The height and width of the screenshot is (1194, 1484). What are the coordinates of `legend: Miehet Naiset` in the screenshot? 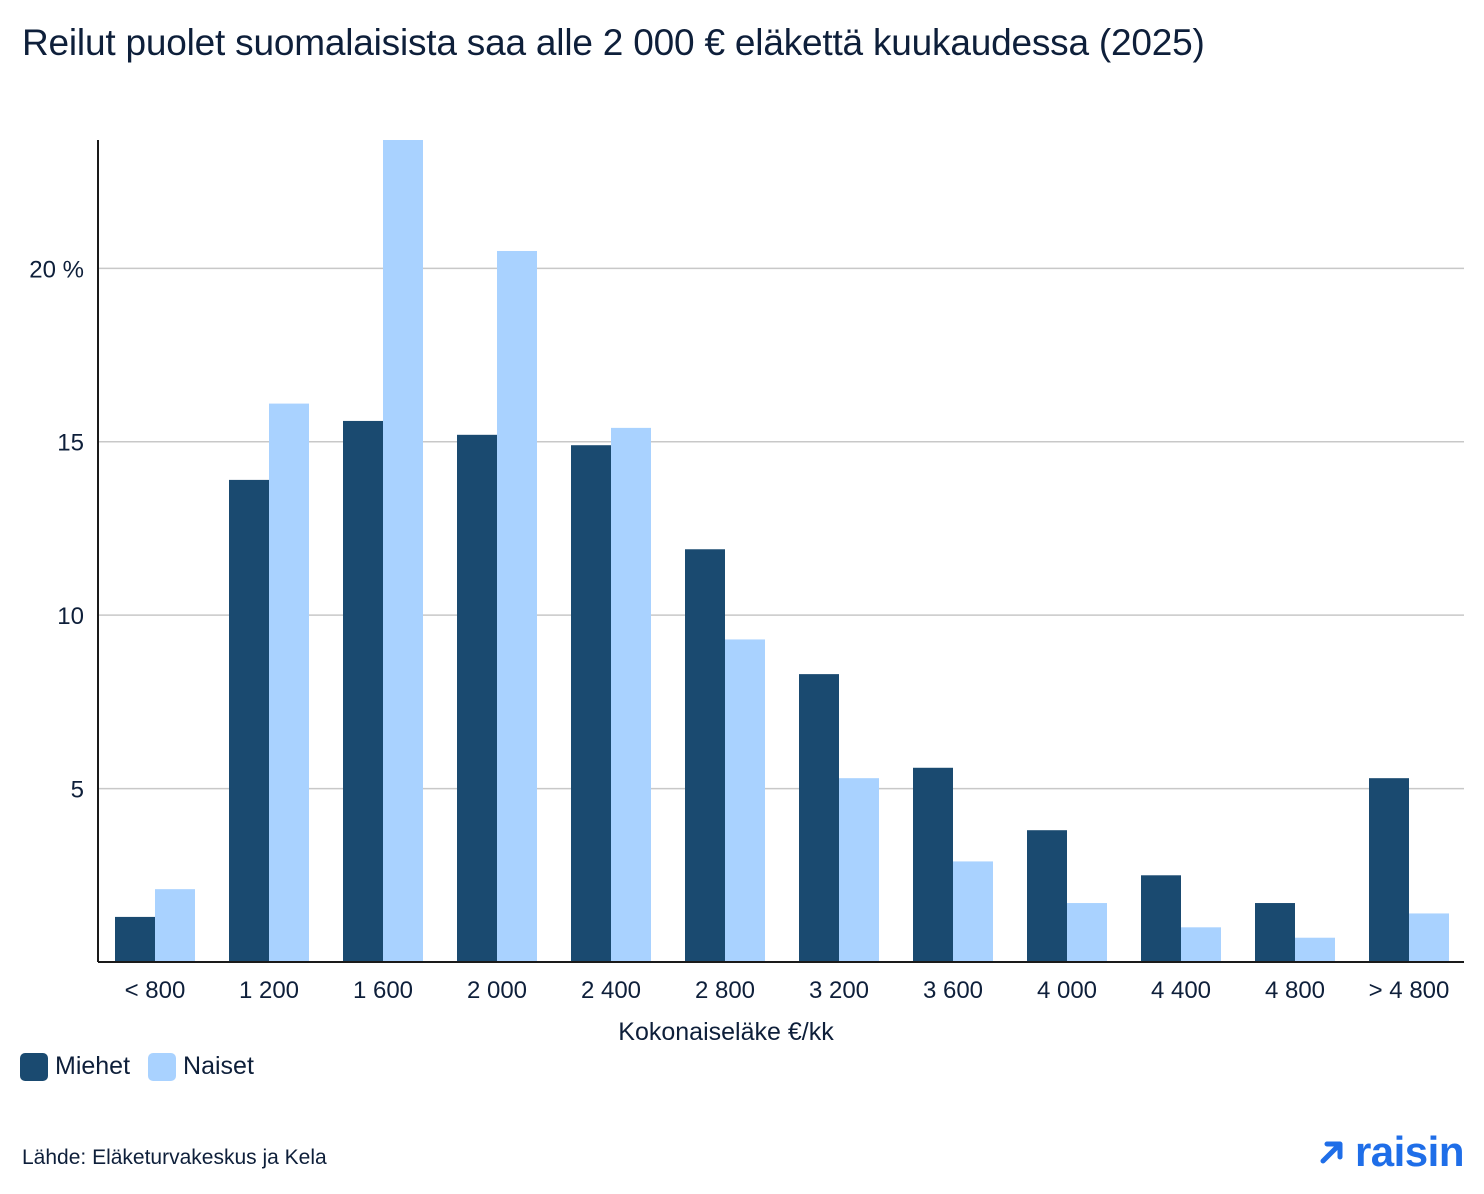 It's located at (146, 1066).